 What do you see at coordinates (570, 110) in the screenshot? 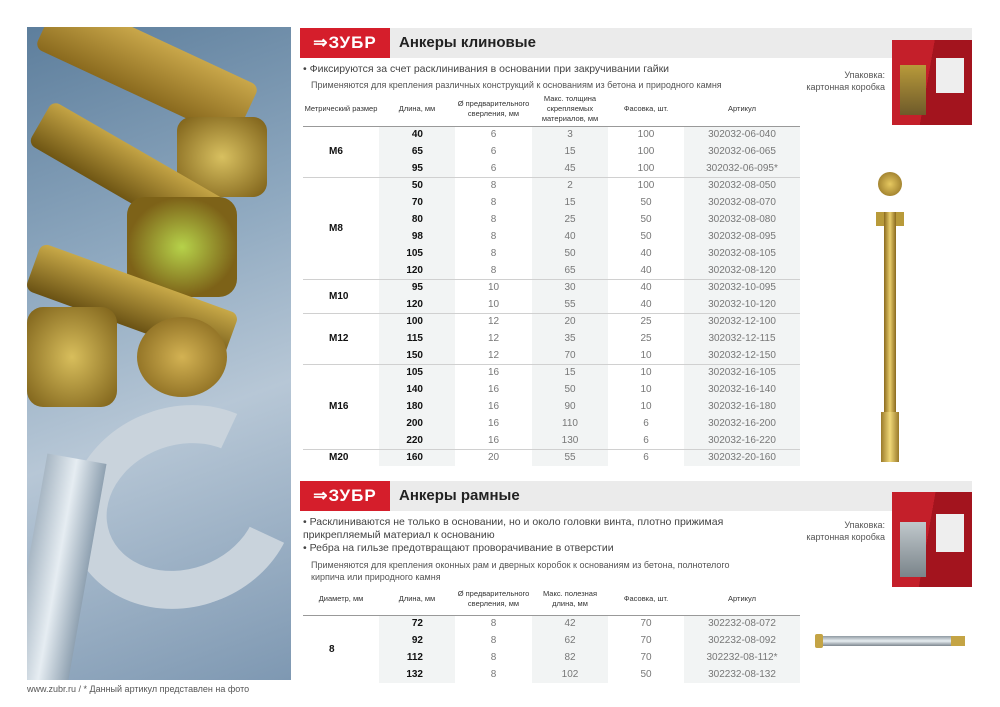
I see `col-header: Макс. толщина скрепляемых материалов, мм` at bounding box center [570, 110].